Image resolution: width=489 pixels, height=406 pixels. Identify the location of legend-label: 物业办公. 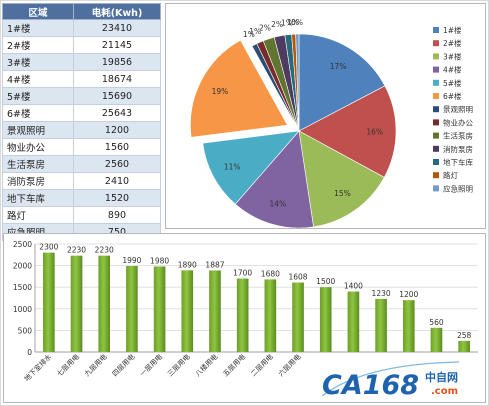
(458, 122).